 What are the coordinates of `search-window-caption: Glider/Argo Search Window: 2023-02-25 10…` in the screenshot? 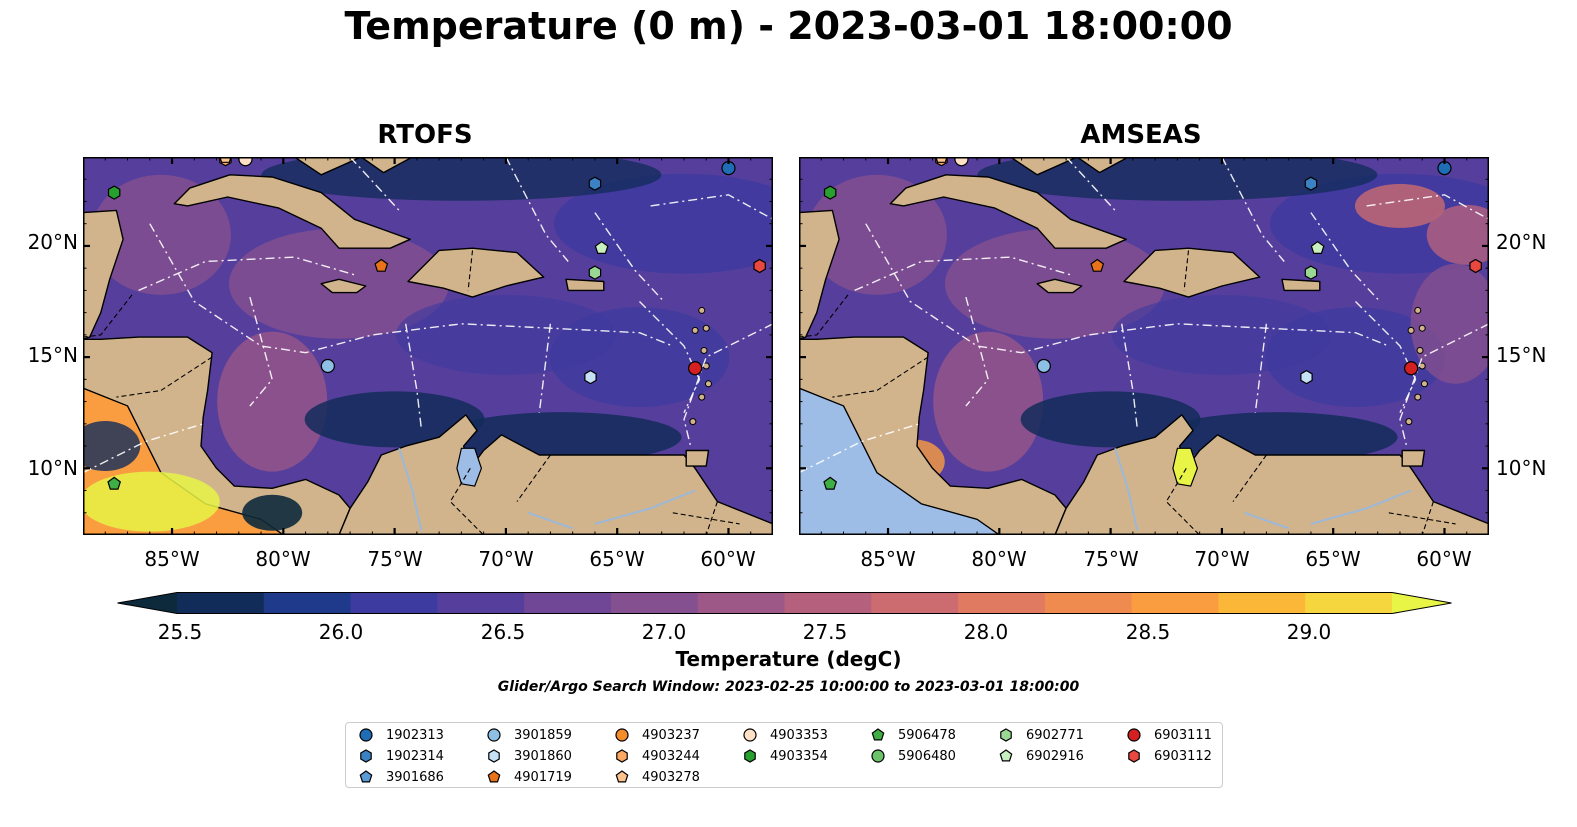 It's located at (788, 687).